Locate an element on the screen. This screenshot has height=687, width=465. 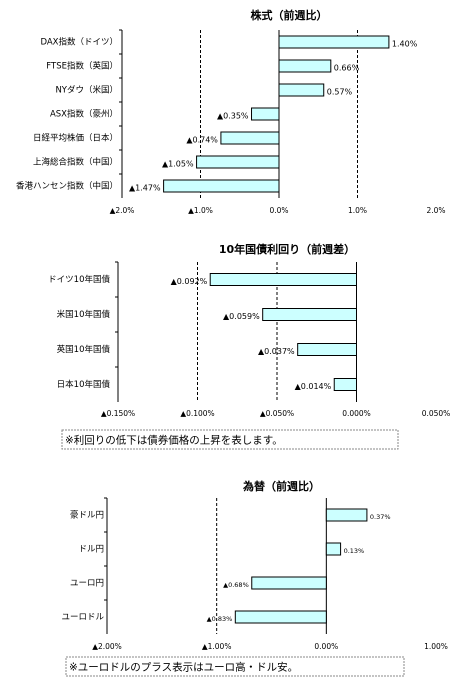
x-tick-label: 2.0% is located at coordinates (435, 210).